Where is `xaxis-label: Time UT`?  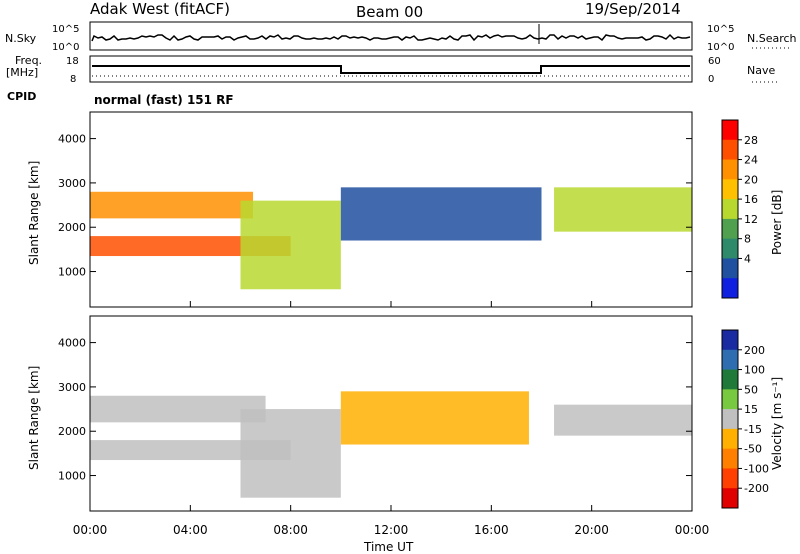 xaxis-label: Time UT is located at coordinates (388, 547).